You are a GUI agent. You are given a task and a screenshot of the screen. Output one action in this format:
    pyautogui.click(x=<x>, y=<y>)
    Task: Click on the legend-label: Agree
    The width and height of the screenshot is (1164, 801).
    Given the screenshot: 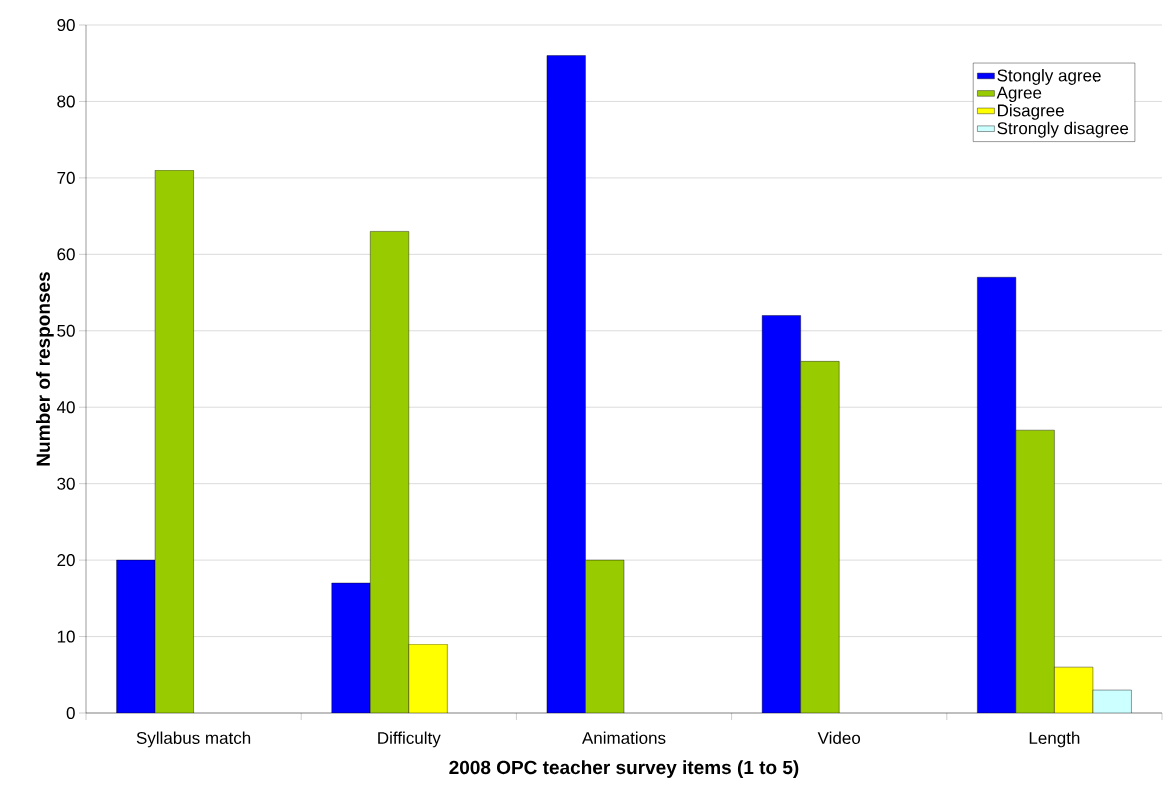 What is the action you would take?
    pyautogui.click(x=1019, y=94)
    